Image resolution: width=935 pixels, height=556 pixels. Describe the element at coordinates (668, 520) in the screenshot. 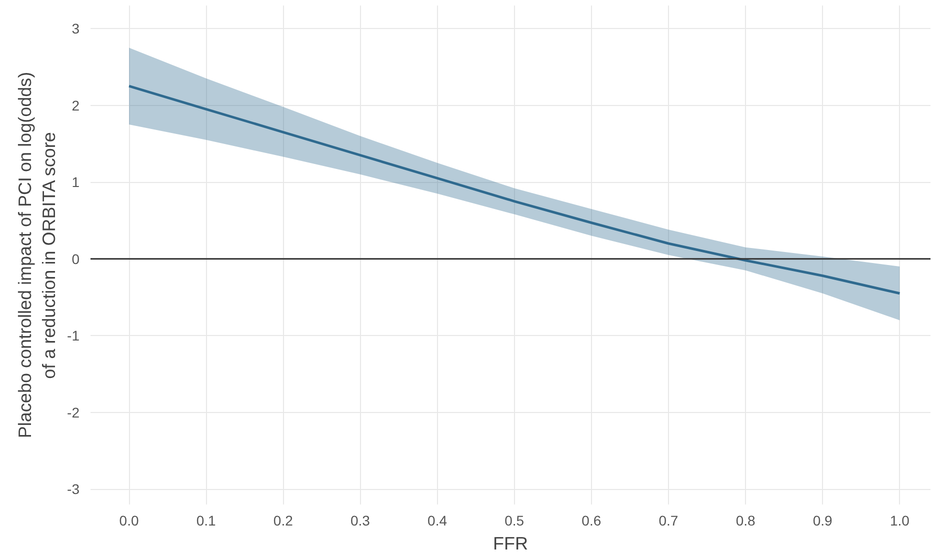

I see `x-tick-label: 0.7` at that location.